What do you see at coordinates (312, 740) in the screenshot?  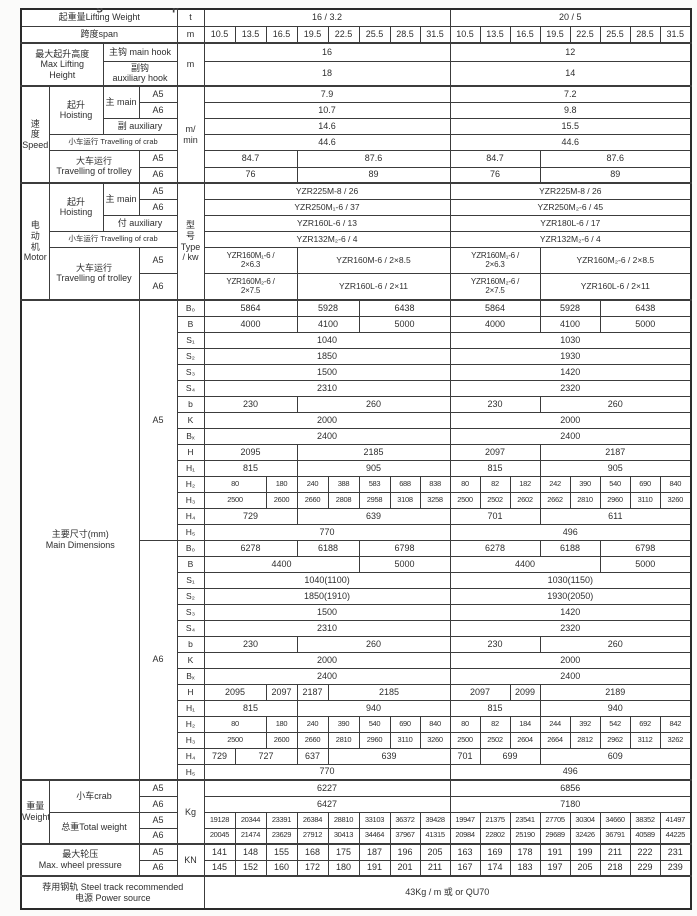 I see `spec-cell: 2660` at bounding box center [312, 740].